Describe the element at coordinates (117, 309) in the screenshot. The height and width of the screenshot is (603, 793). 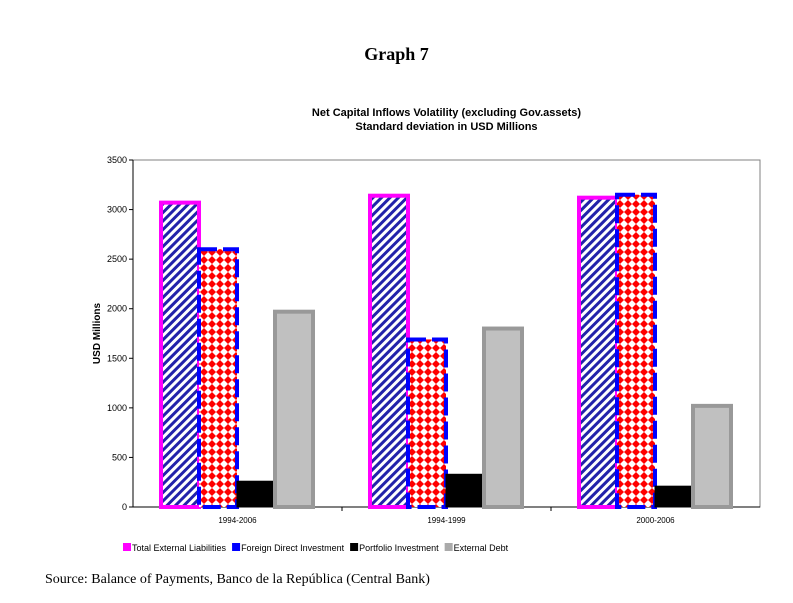
I see `y-tick-label: 2000` at that location.